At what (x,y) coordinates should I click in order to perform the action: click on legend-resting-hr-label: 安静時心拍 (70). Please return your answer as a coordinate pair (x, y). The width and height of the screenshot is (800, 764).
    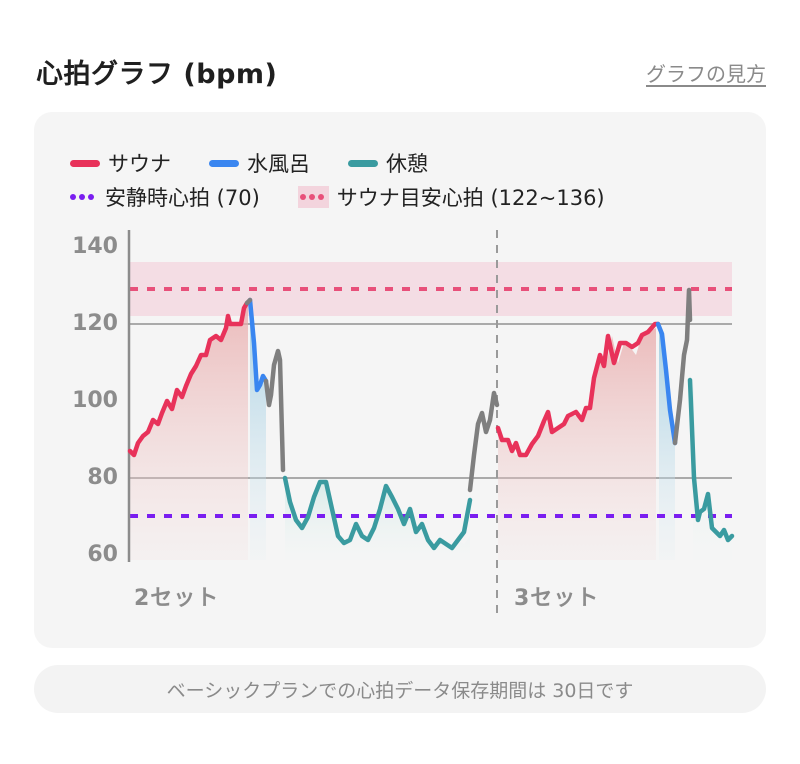
    Looking at the image, I should click on (182, 198).